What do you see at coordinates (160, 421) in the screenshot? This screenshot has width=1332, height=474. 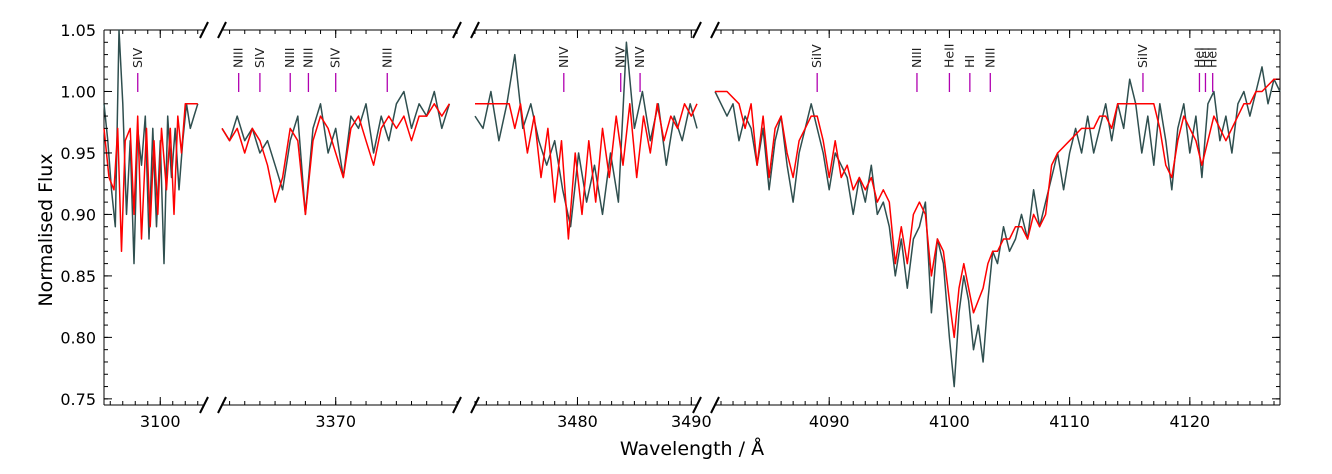 I see `x-tick-label: 3100` at bounding box center [160, 421].